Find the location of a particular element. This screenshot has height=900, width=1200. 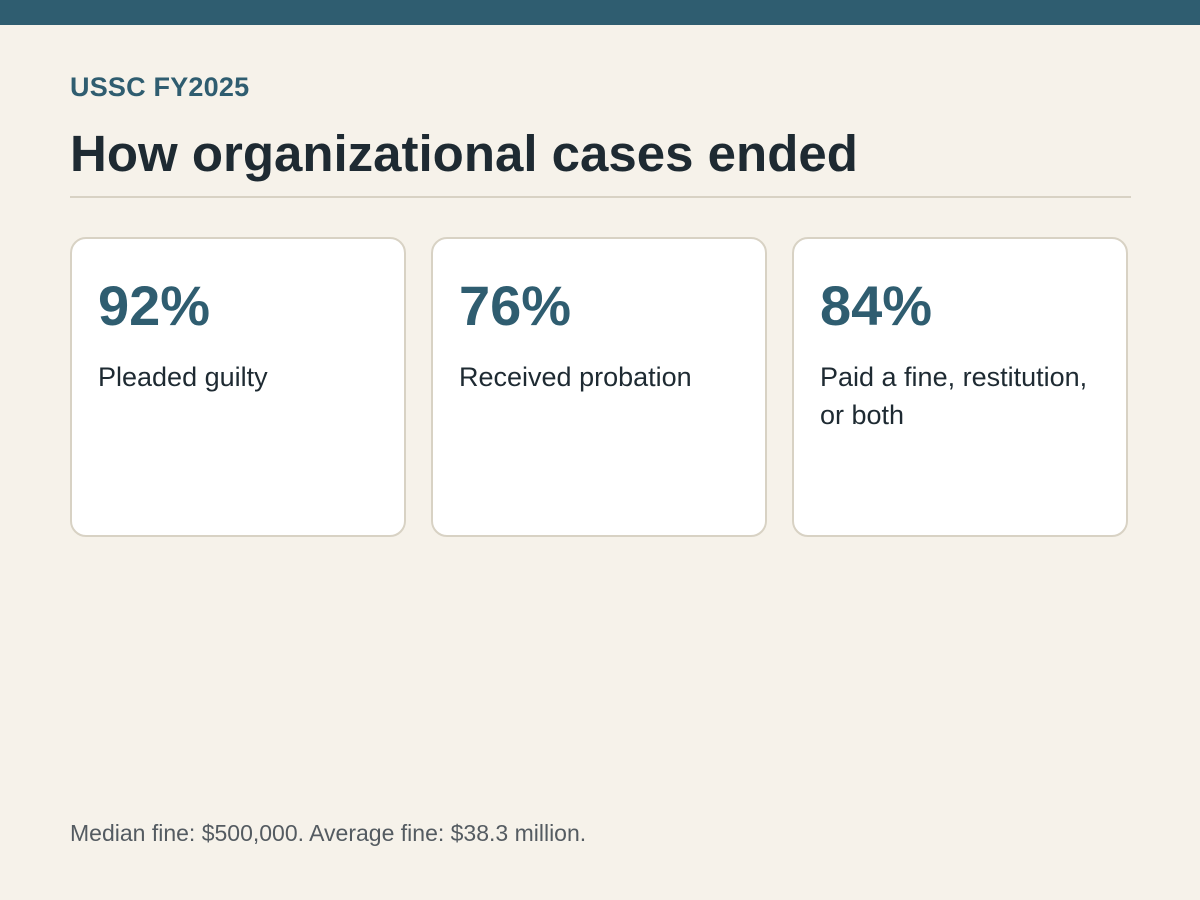

stat-card-paid-fine: 84% Paid a fine, restitution, or both is located at coordinates (960, 387).